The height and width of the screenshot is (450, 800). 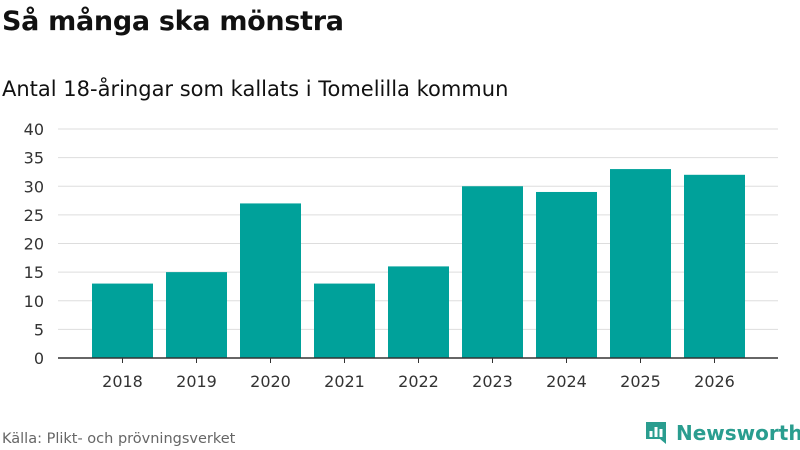 What do you see at coordinates (34, 301) in the screenshot?
I see `y-tick-label: 10` at bounding box center [34, 301].